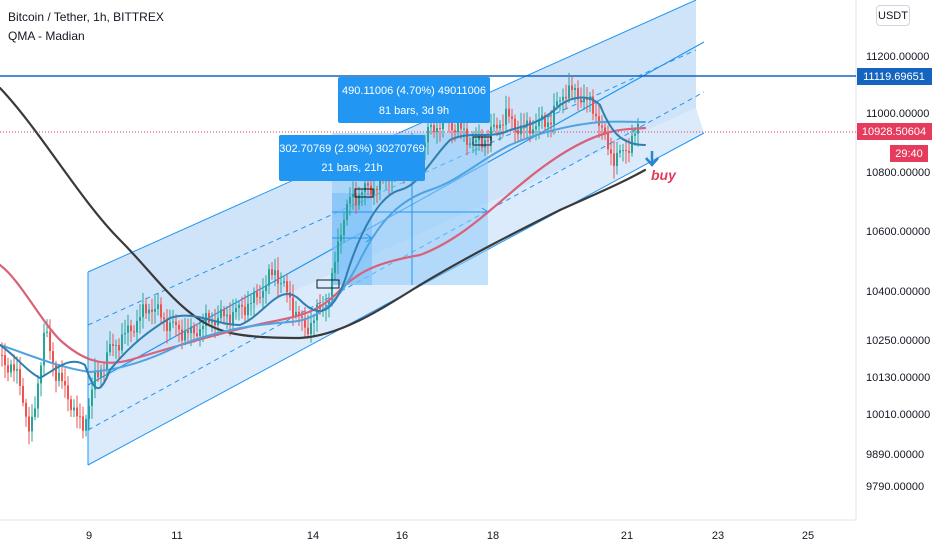  What do you see at coordinates (898, 232) in the screenshot?
I see `price-tick-label: 10600.00000` at bounding box center [898, 232].